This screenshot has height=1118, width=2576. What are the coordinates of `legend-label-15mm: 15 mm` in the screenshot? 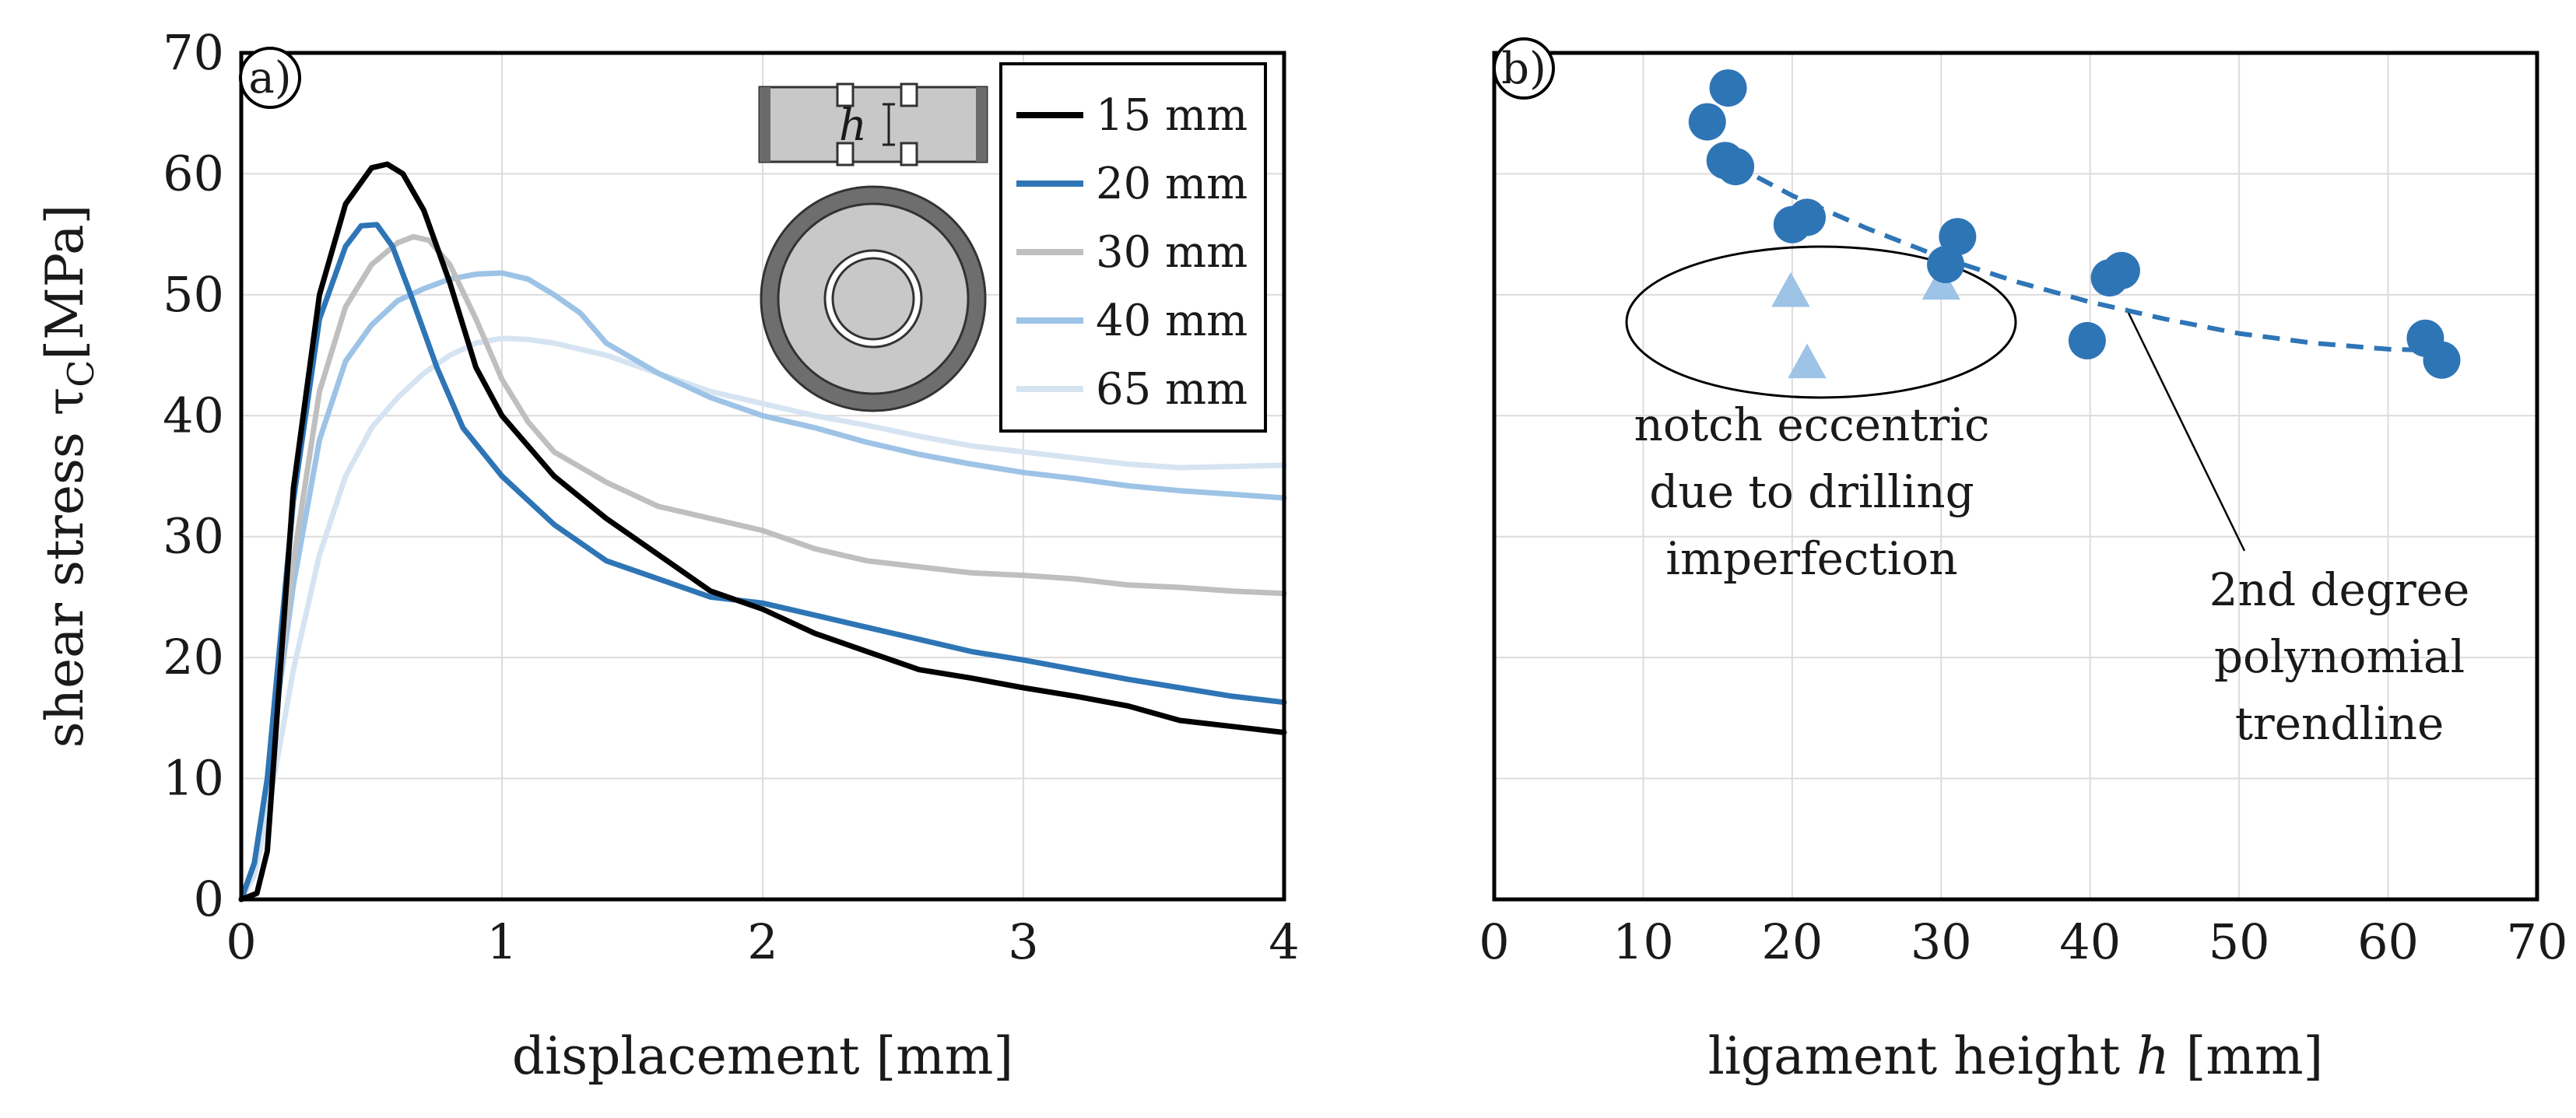 It's located at (1172, 115).